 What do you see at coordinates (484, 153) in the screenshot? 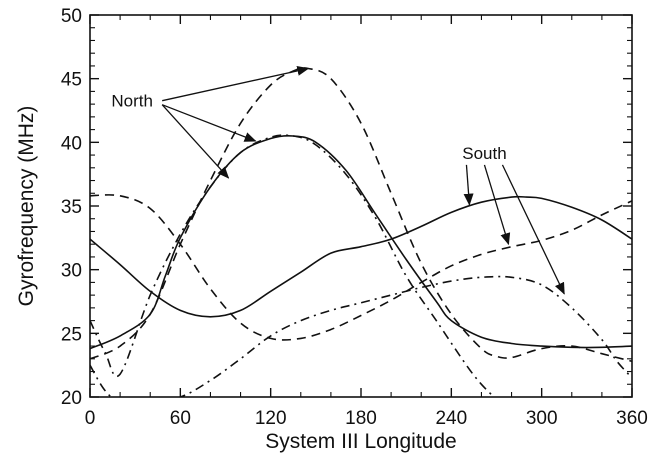
I see `annotation-label-south: South` at bounding box center [484, 153].